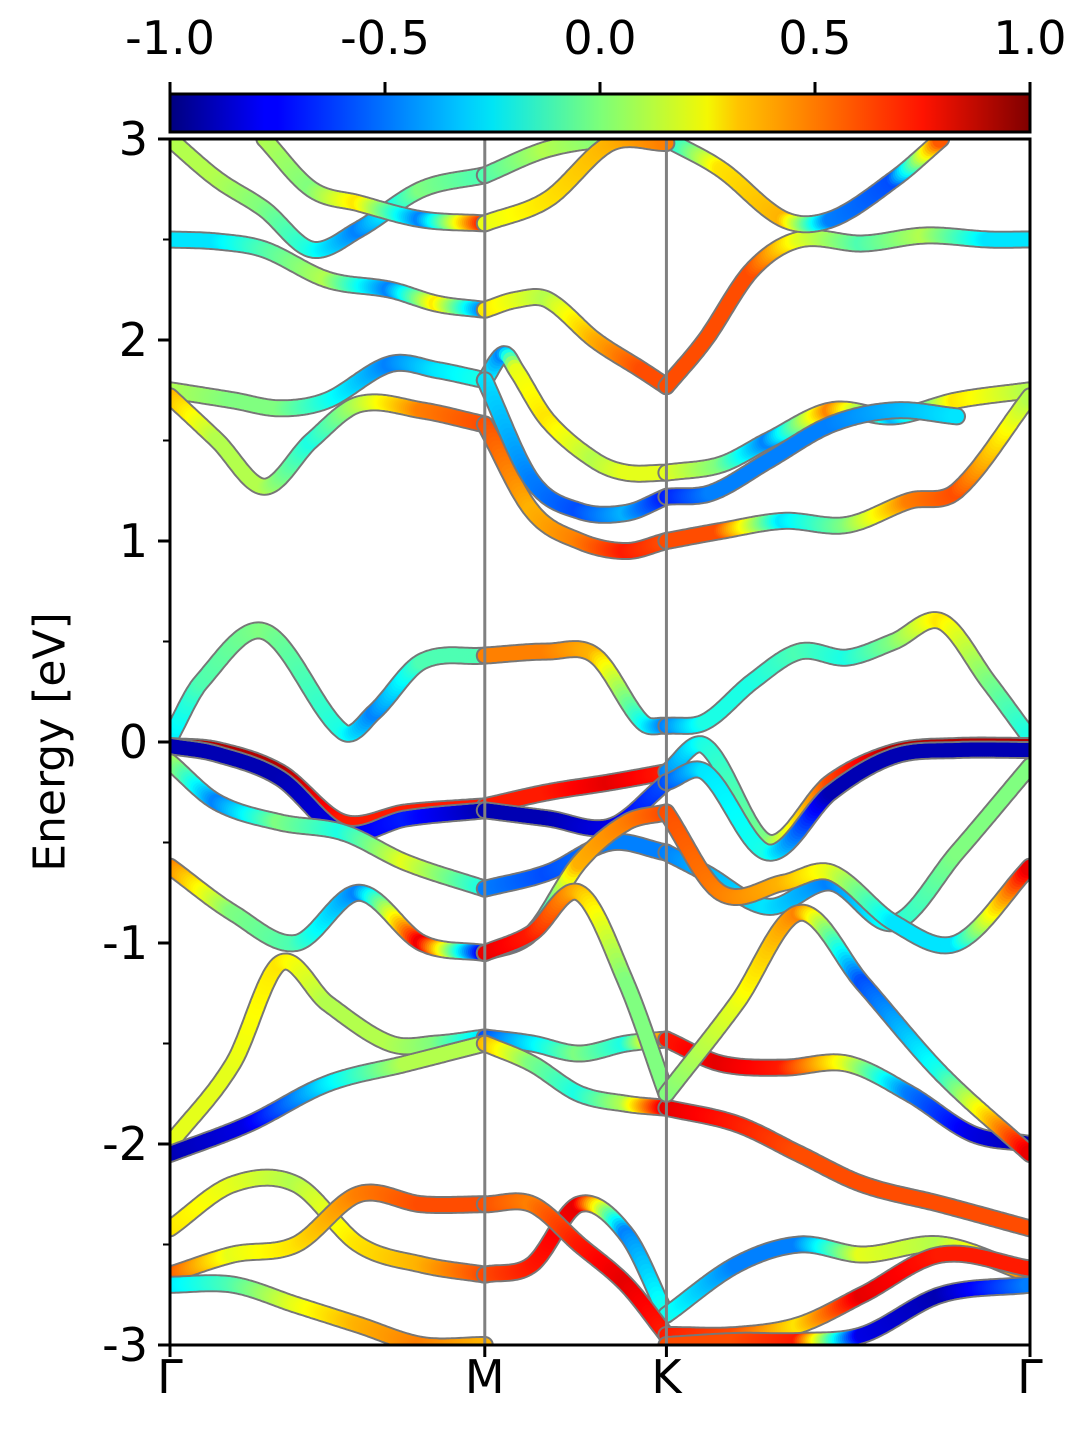 This screenshot has height=1440, width=1080. I want to click on band-outline, so click(843, 679).